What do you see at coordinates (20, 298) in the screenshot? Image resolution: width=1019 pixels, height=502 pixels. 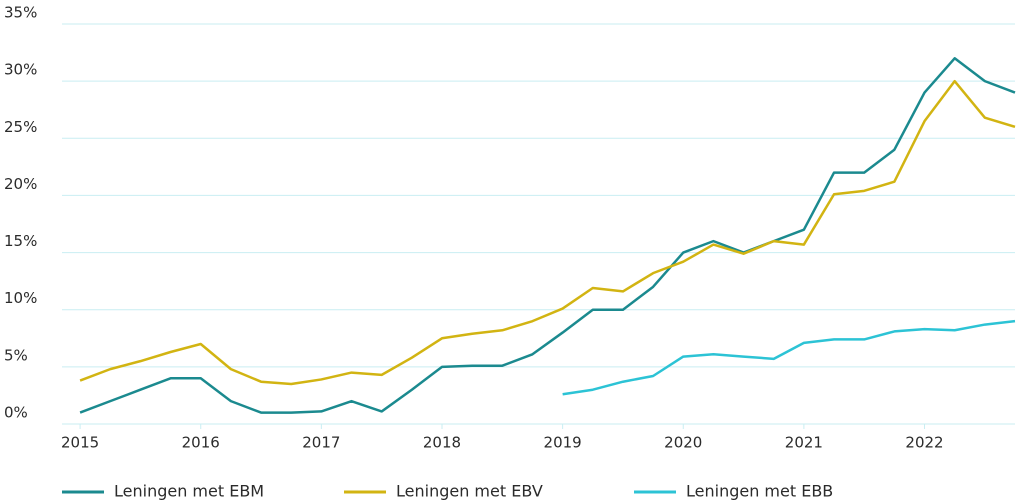 I see `y-tick-label: 10%` at bounding box center [20, 298].